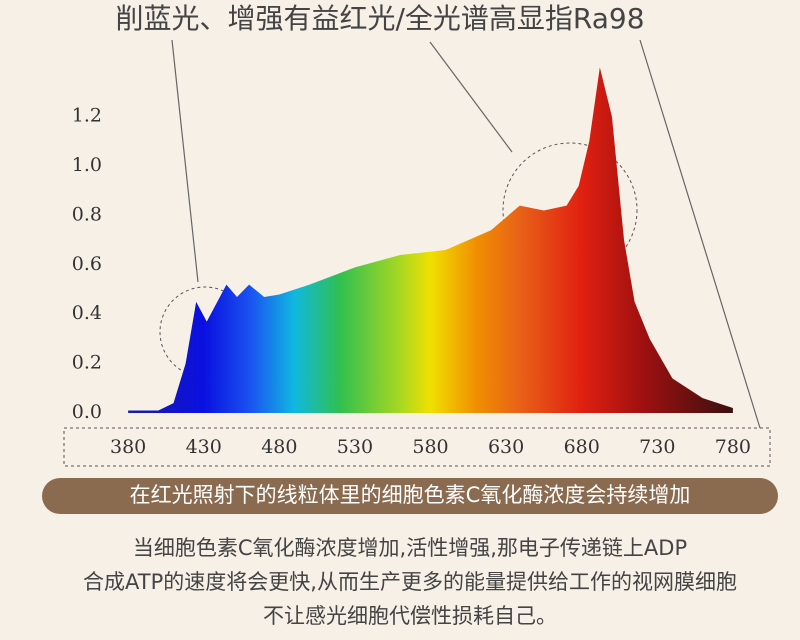 The height and width of the screenshot is (640, 800). I want to click on x-tick-label: 780, so click(733, 447).